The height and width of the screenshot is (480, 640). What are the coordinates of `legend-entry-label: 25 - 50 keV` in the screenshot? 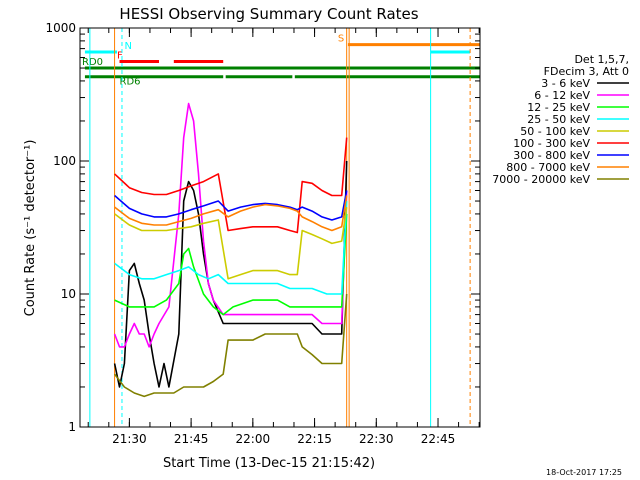 It's located at (558, 119).